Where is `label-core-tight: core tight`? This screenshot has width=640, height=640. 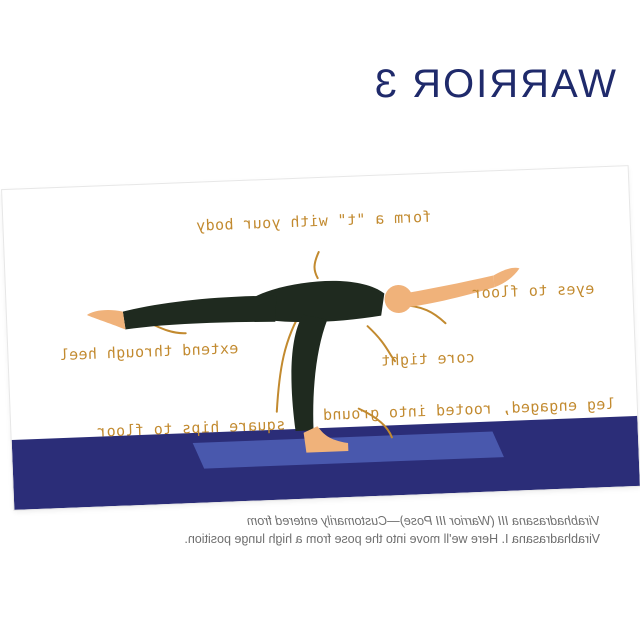 label-core-tight: core tight is located at coordinates (428, 359).